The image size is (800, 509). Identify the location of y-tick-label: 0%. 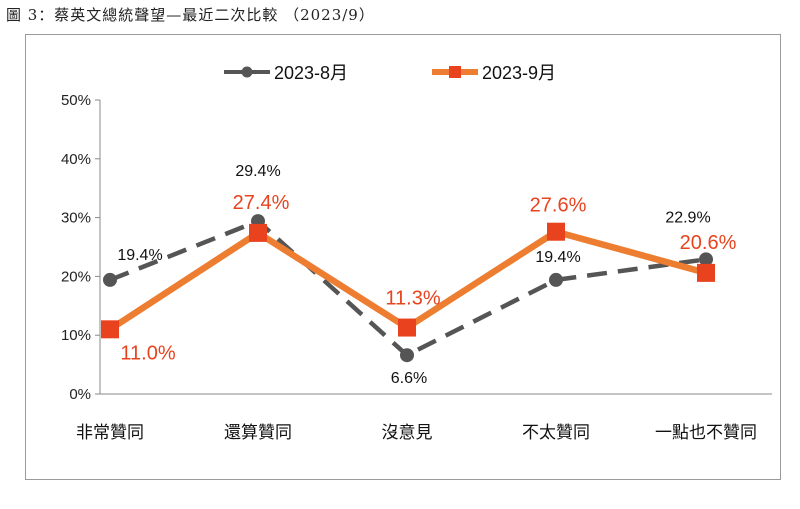
(80, 394).